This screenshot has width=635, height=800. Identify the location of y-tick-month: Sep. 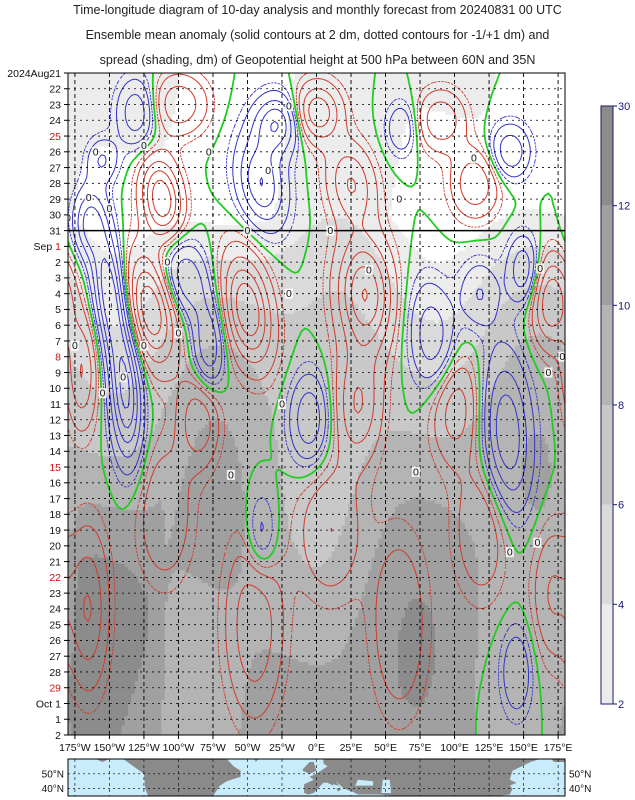
(45, 247).